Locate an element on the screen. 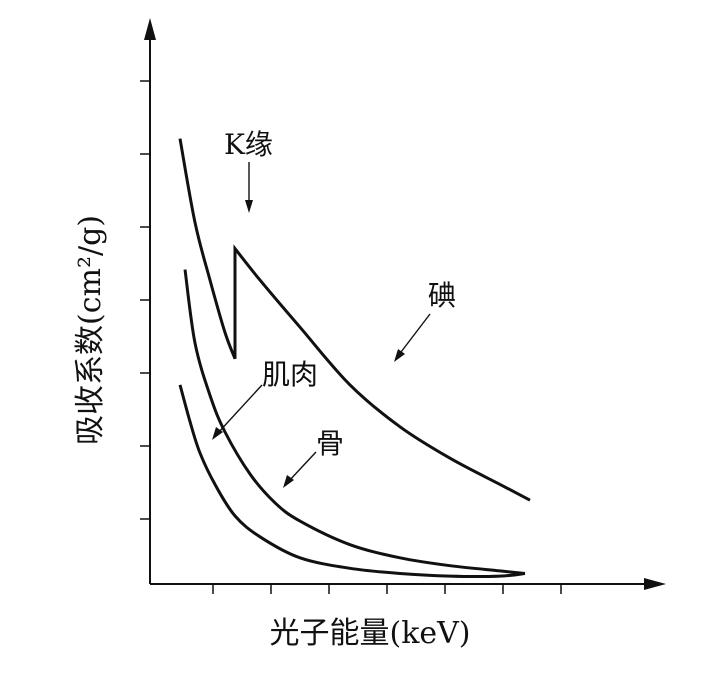 The width and height of the screenshot is (708, 686). y-axis-arrow is located at coordinates (150, 29).